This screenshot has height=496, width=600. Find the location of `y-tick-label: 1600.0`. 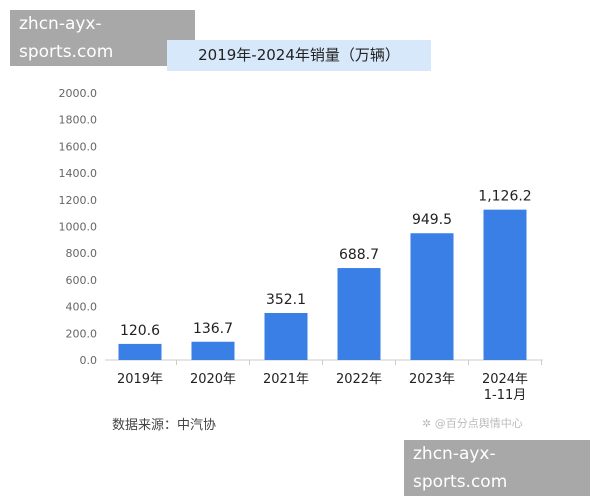

y-tick-label: 1600.0 is located at coordinates (78, 146).